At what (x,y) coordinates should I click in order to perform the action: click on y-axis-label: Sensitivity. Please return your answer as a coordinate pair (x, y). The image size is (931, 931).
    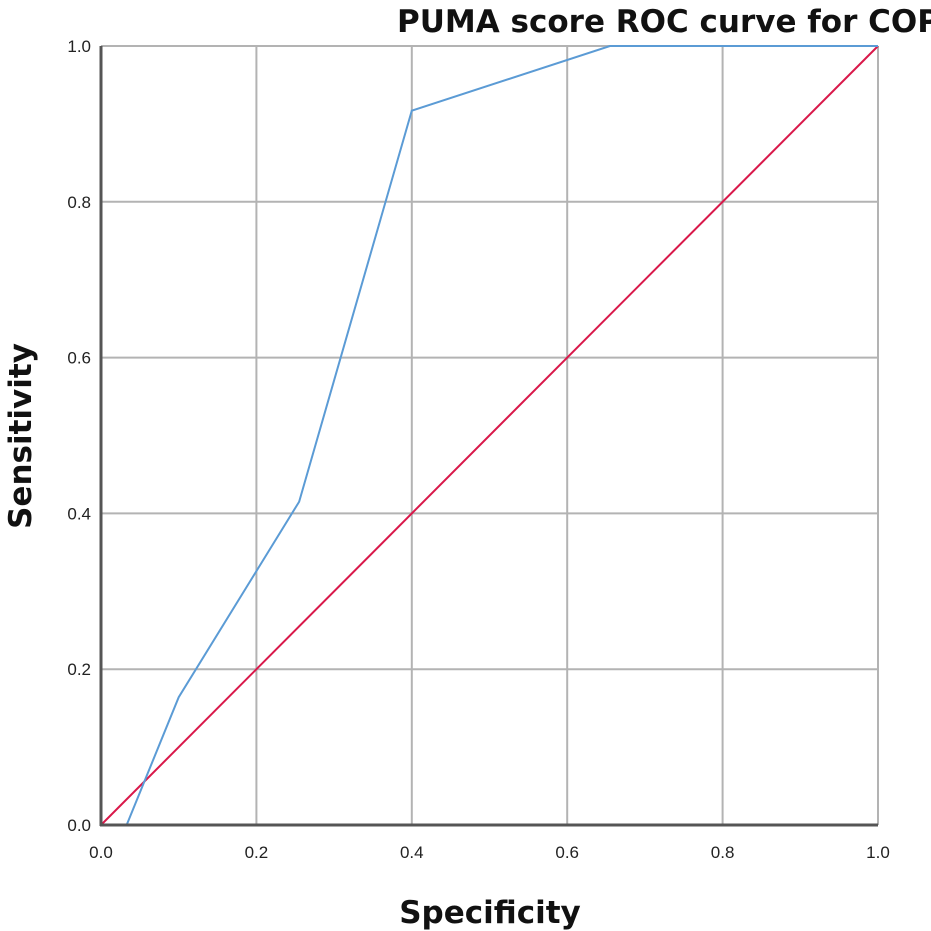
    Looking at the image, I should click on (21, 436).